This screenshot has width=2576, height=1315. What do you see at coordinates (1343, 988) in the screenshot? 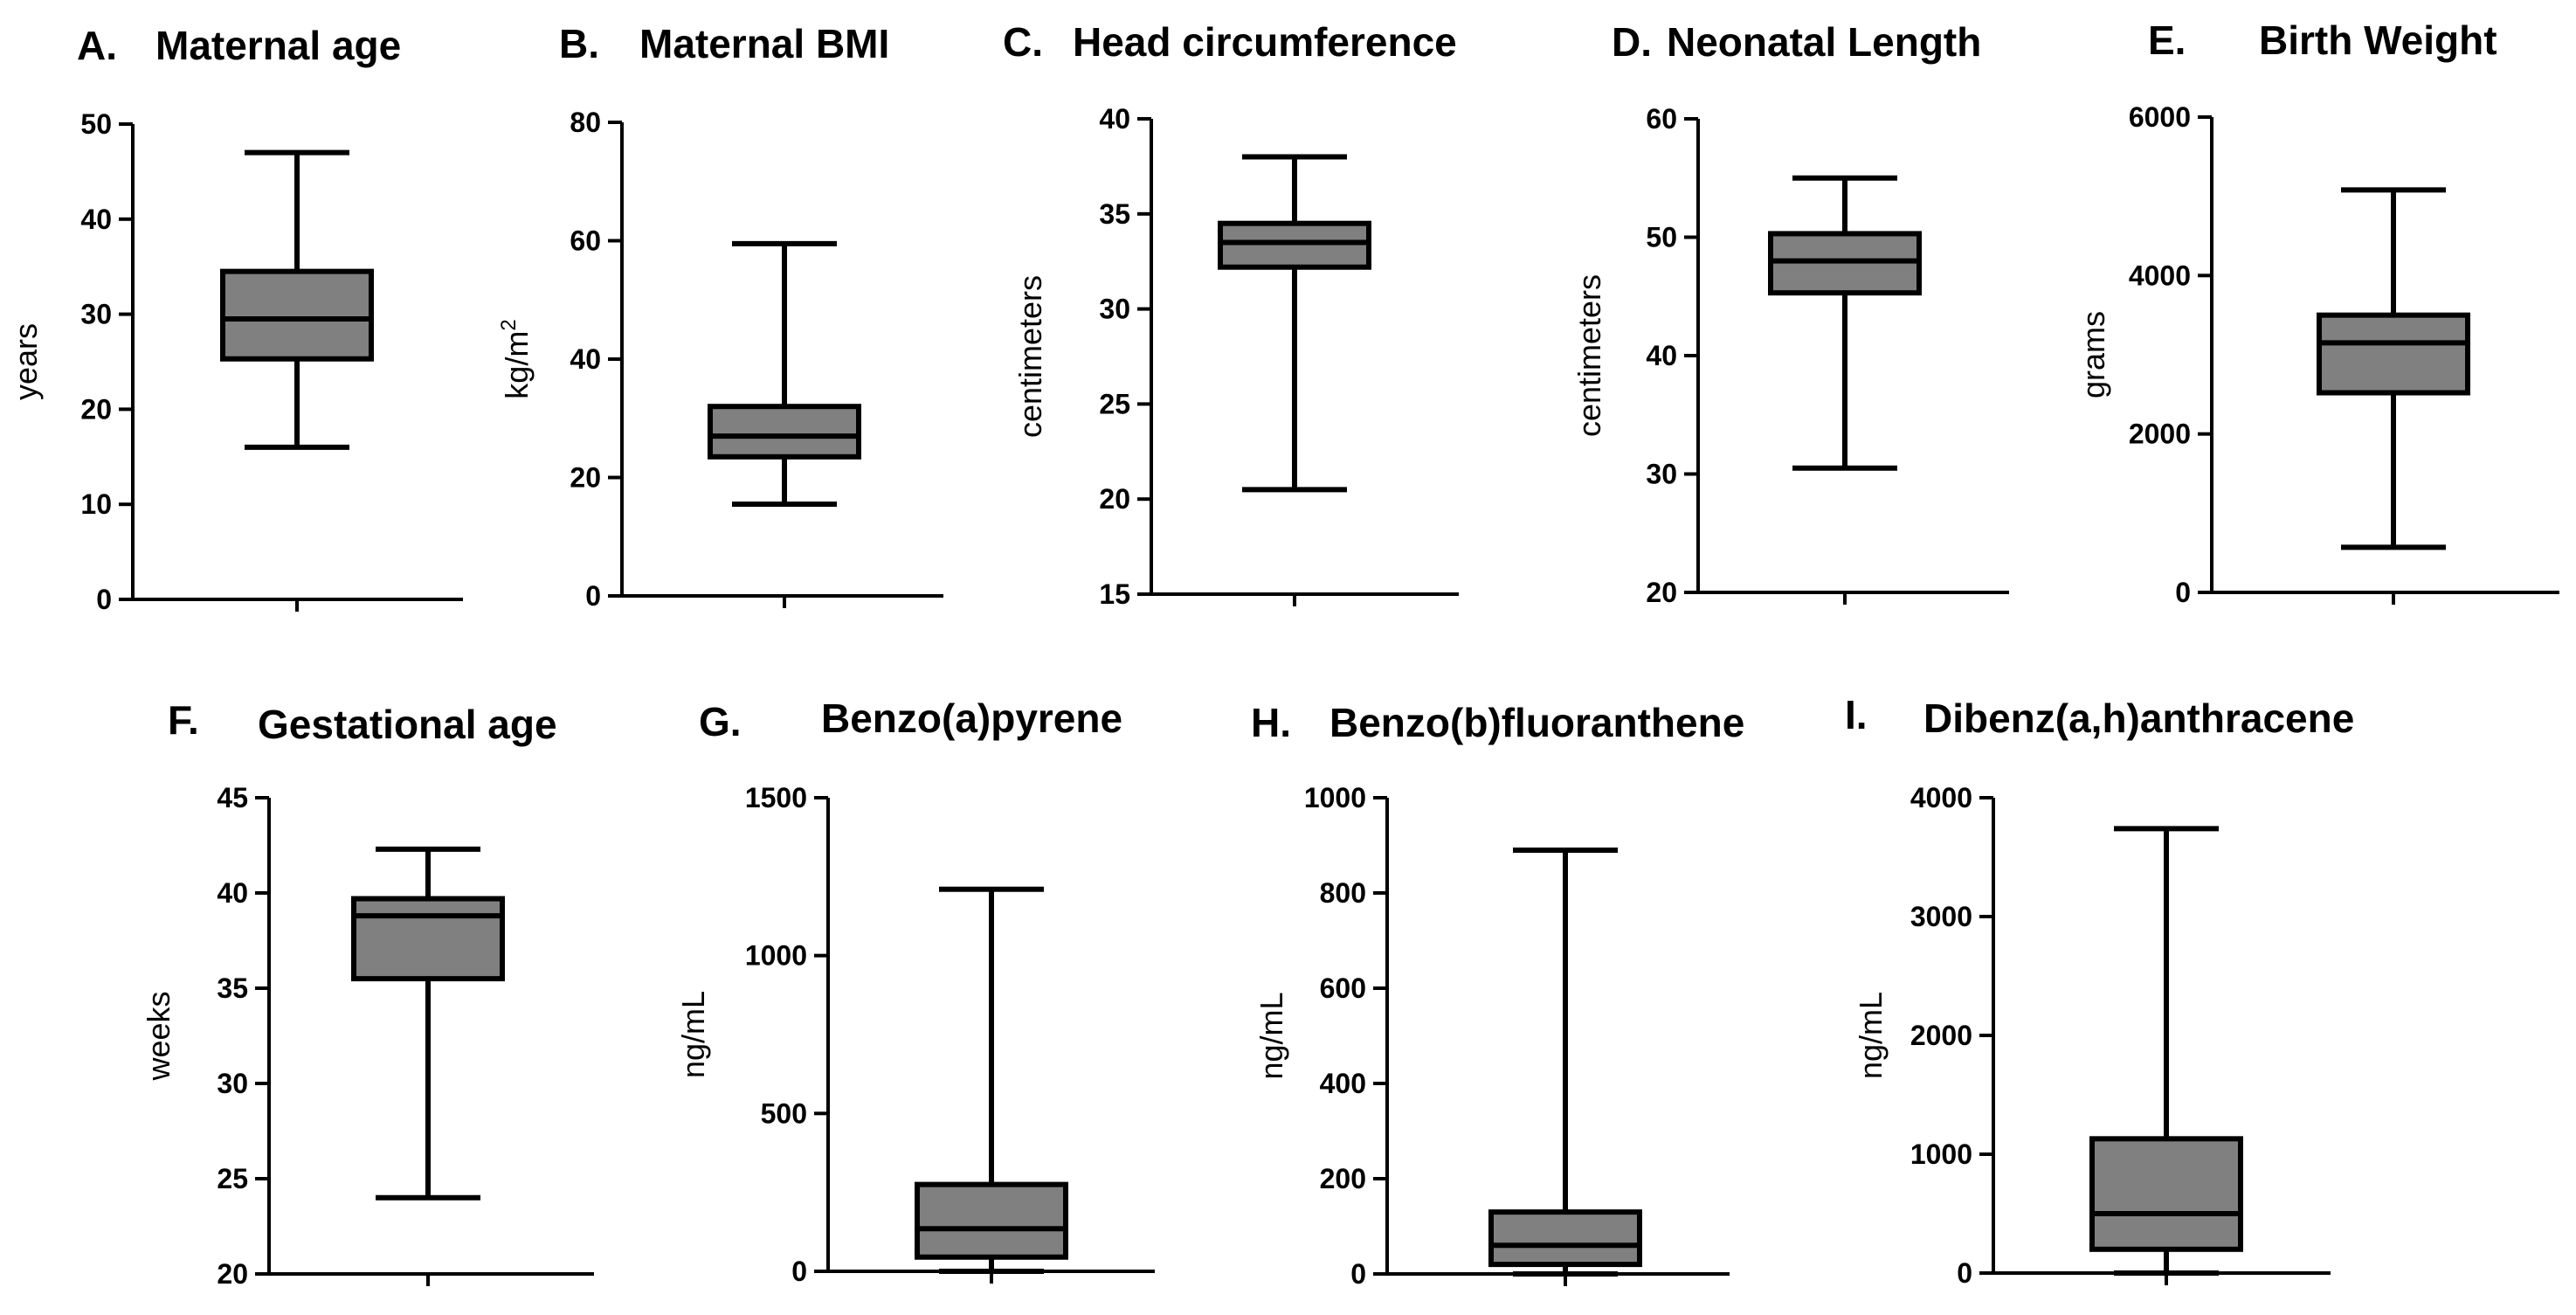
I see `y-tick-label: 600` at bounding box center [1343, 988].